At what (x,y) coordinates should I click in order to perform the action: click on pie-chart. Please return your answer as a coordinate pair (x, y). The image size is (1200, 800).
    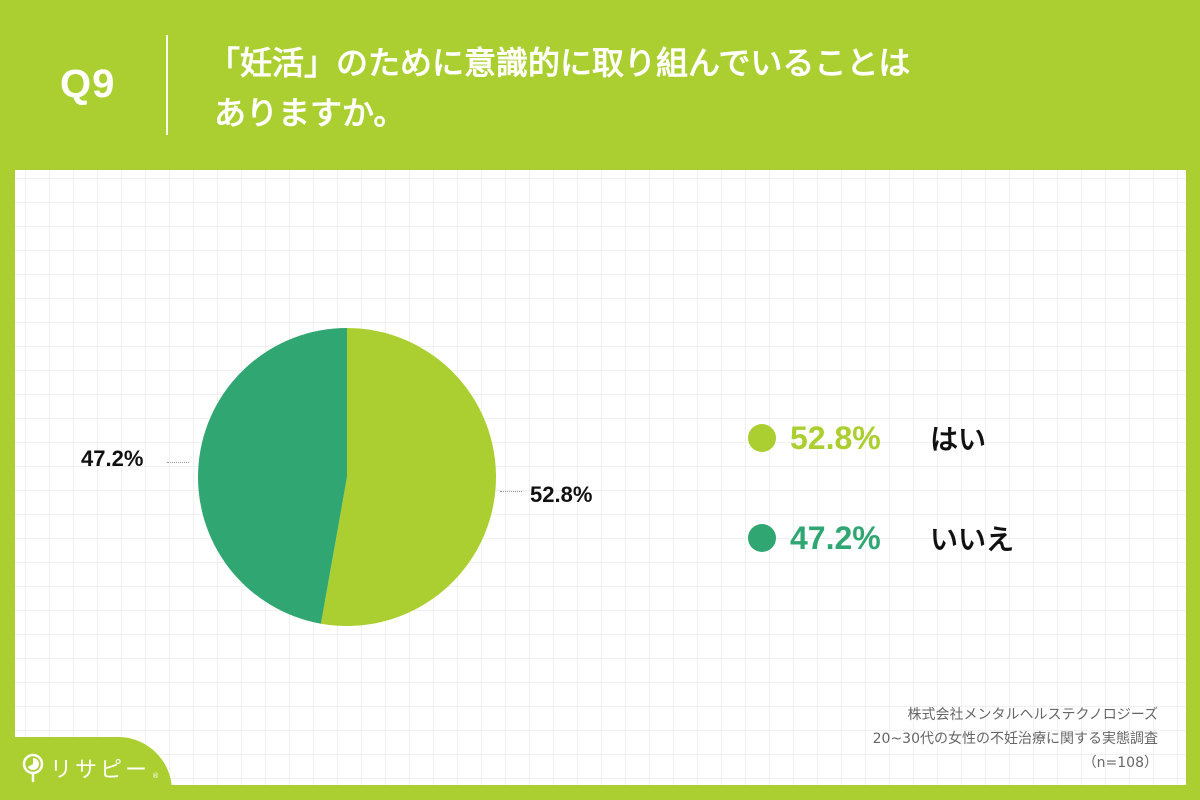
    Looking at the image, I should click on (347, 477).